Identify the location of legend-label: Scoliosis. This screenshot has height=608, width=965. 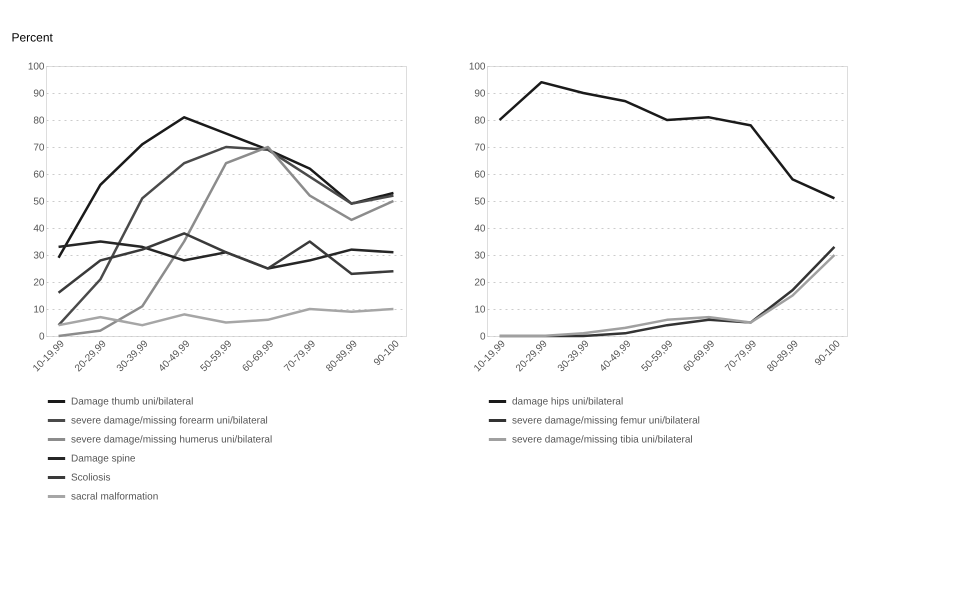
(90, 478).